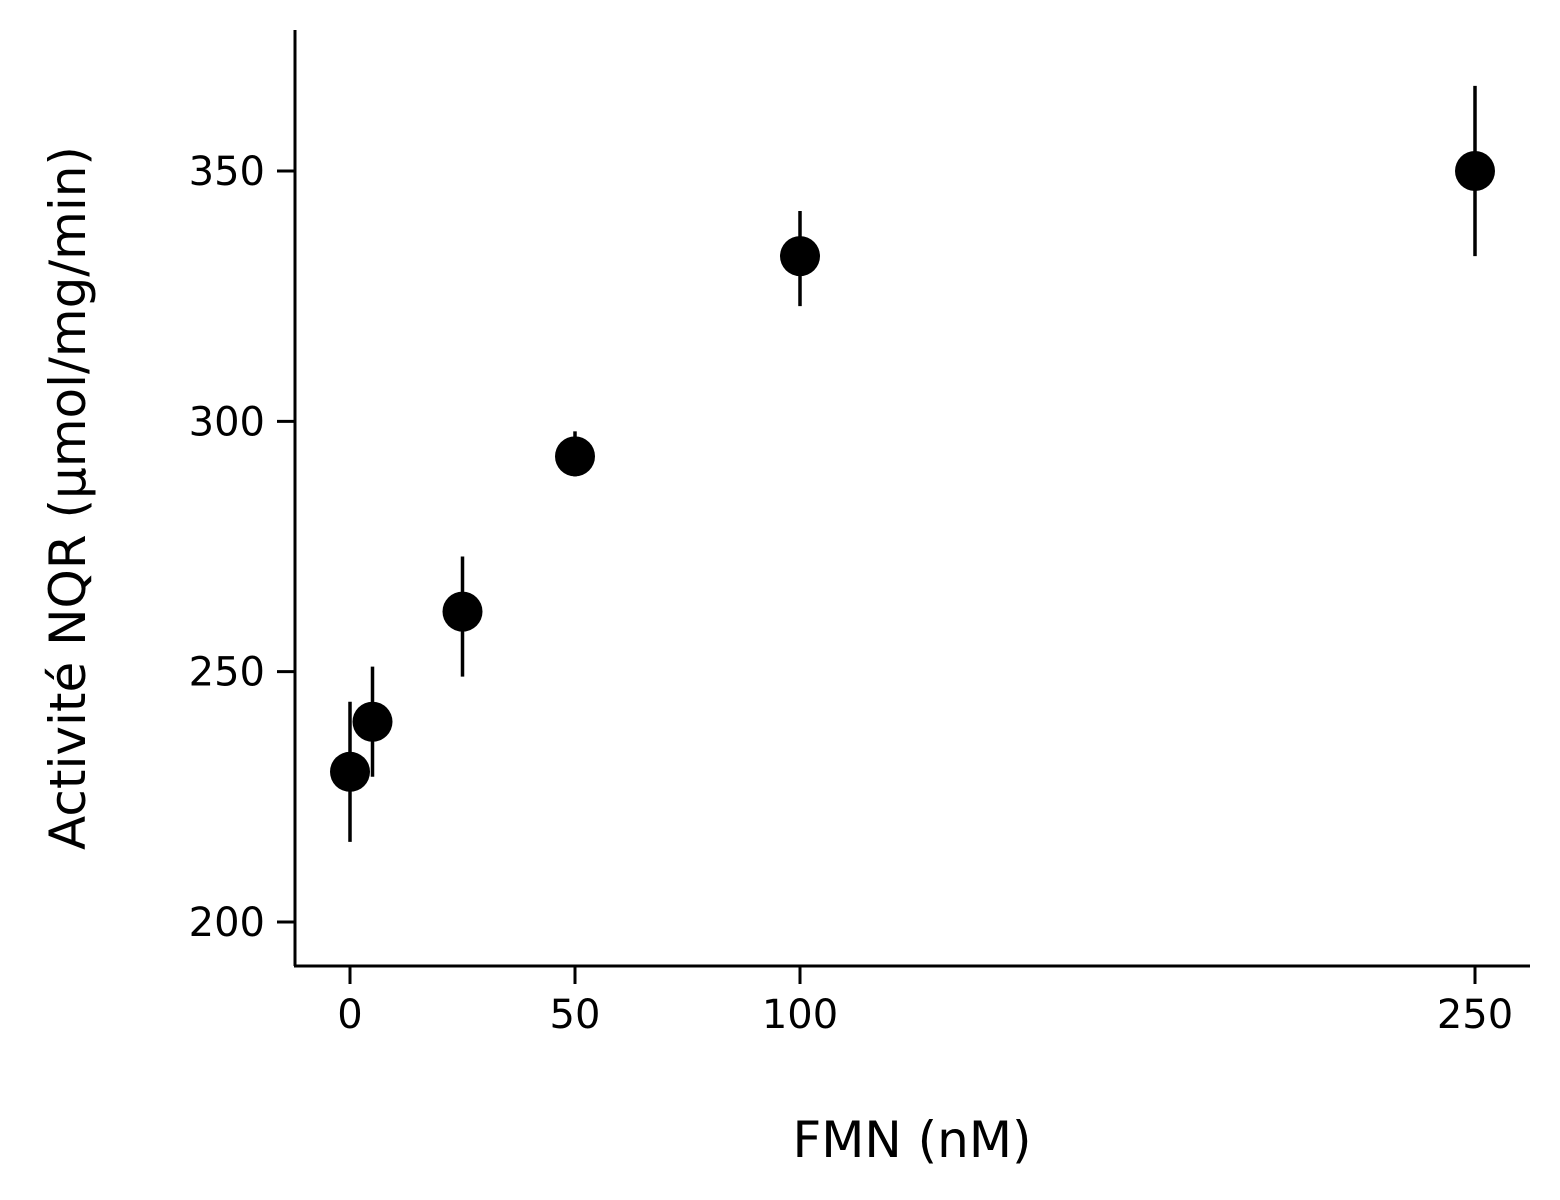  Describe the element at coordinates (925, 1002) in the screenshot. I see `x-ticks: 0 50 100 250` at that location.